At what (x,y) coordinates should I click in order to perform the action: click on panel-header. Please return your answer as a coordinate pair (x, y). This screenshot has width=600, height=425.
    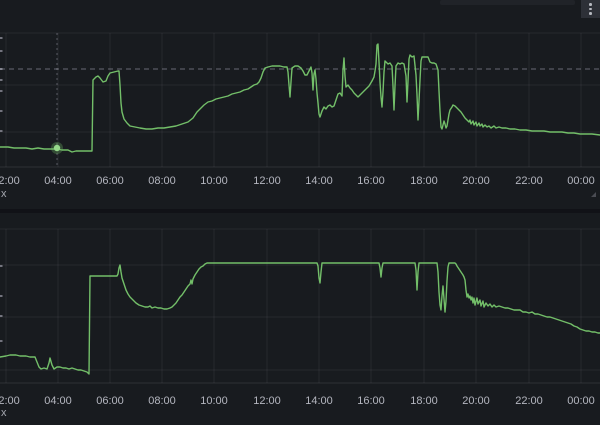
    Looking at the image, I should click on (507, 2).